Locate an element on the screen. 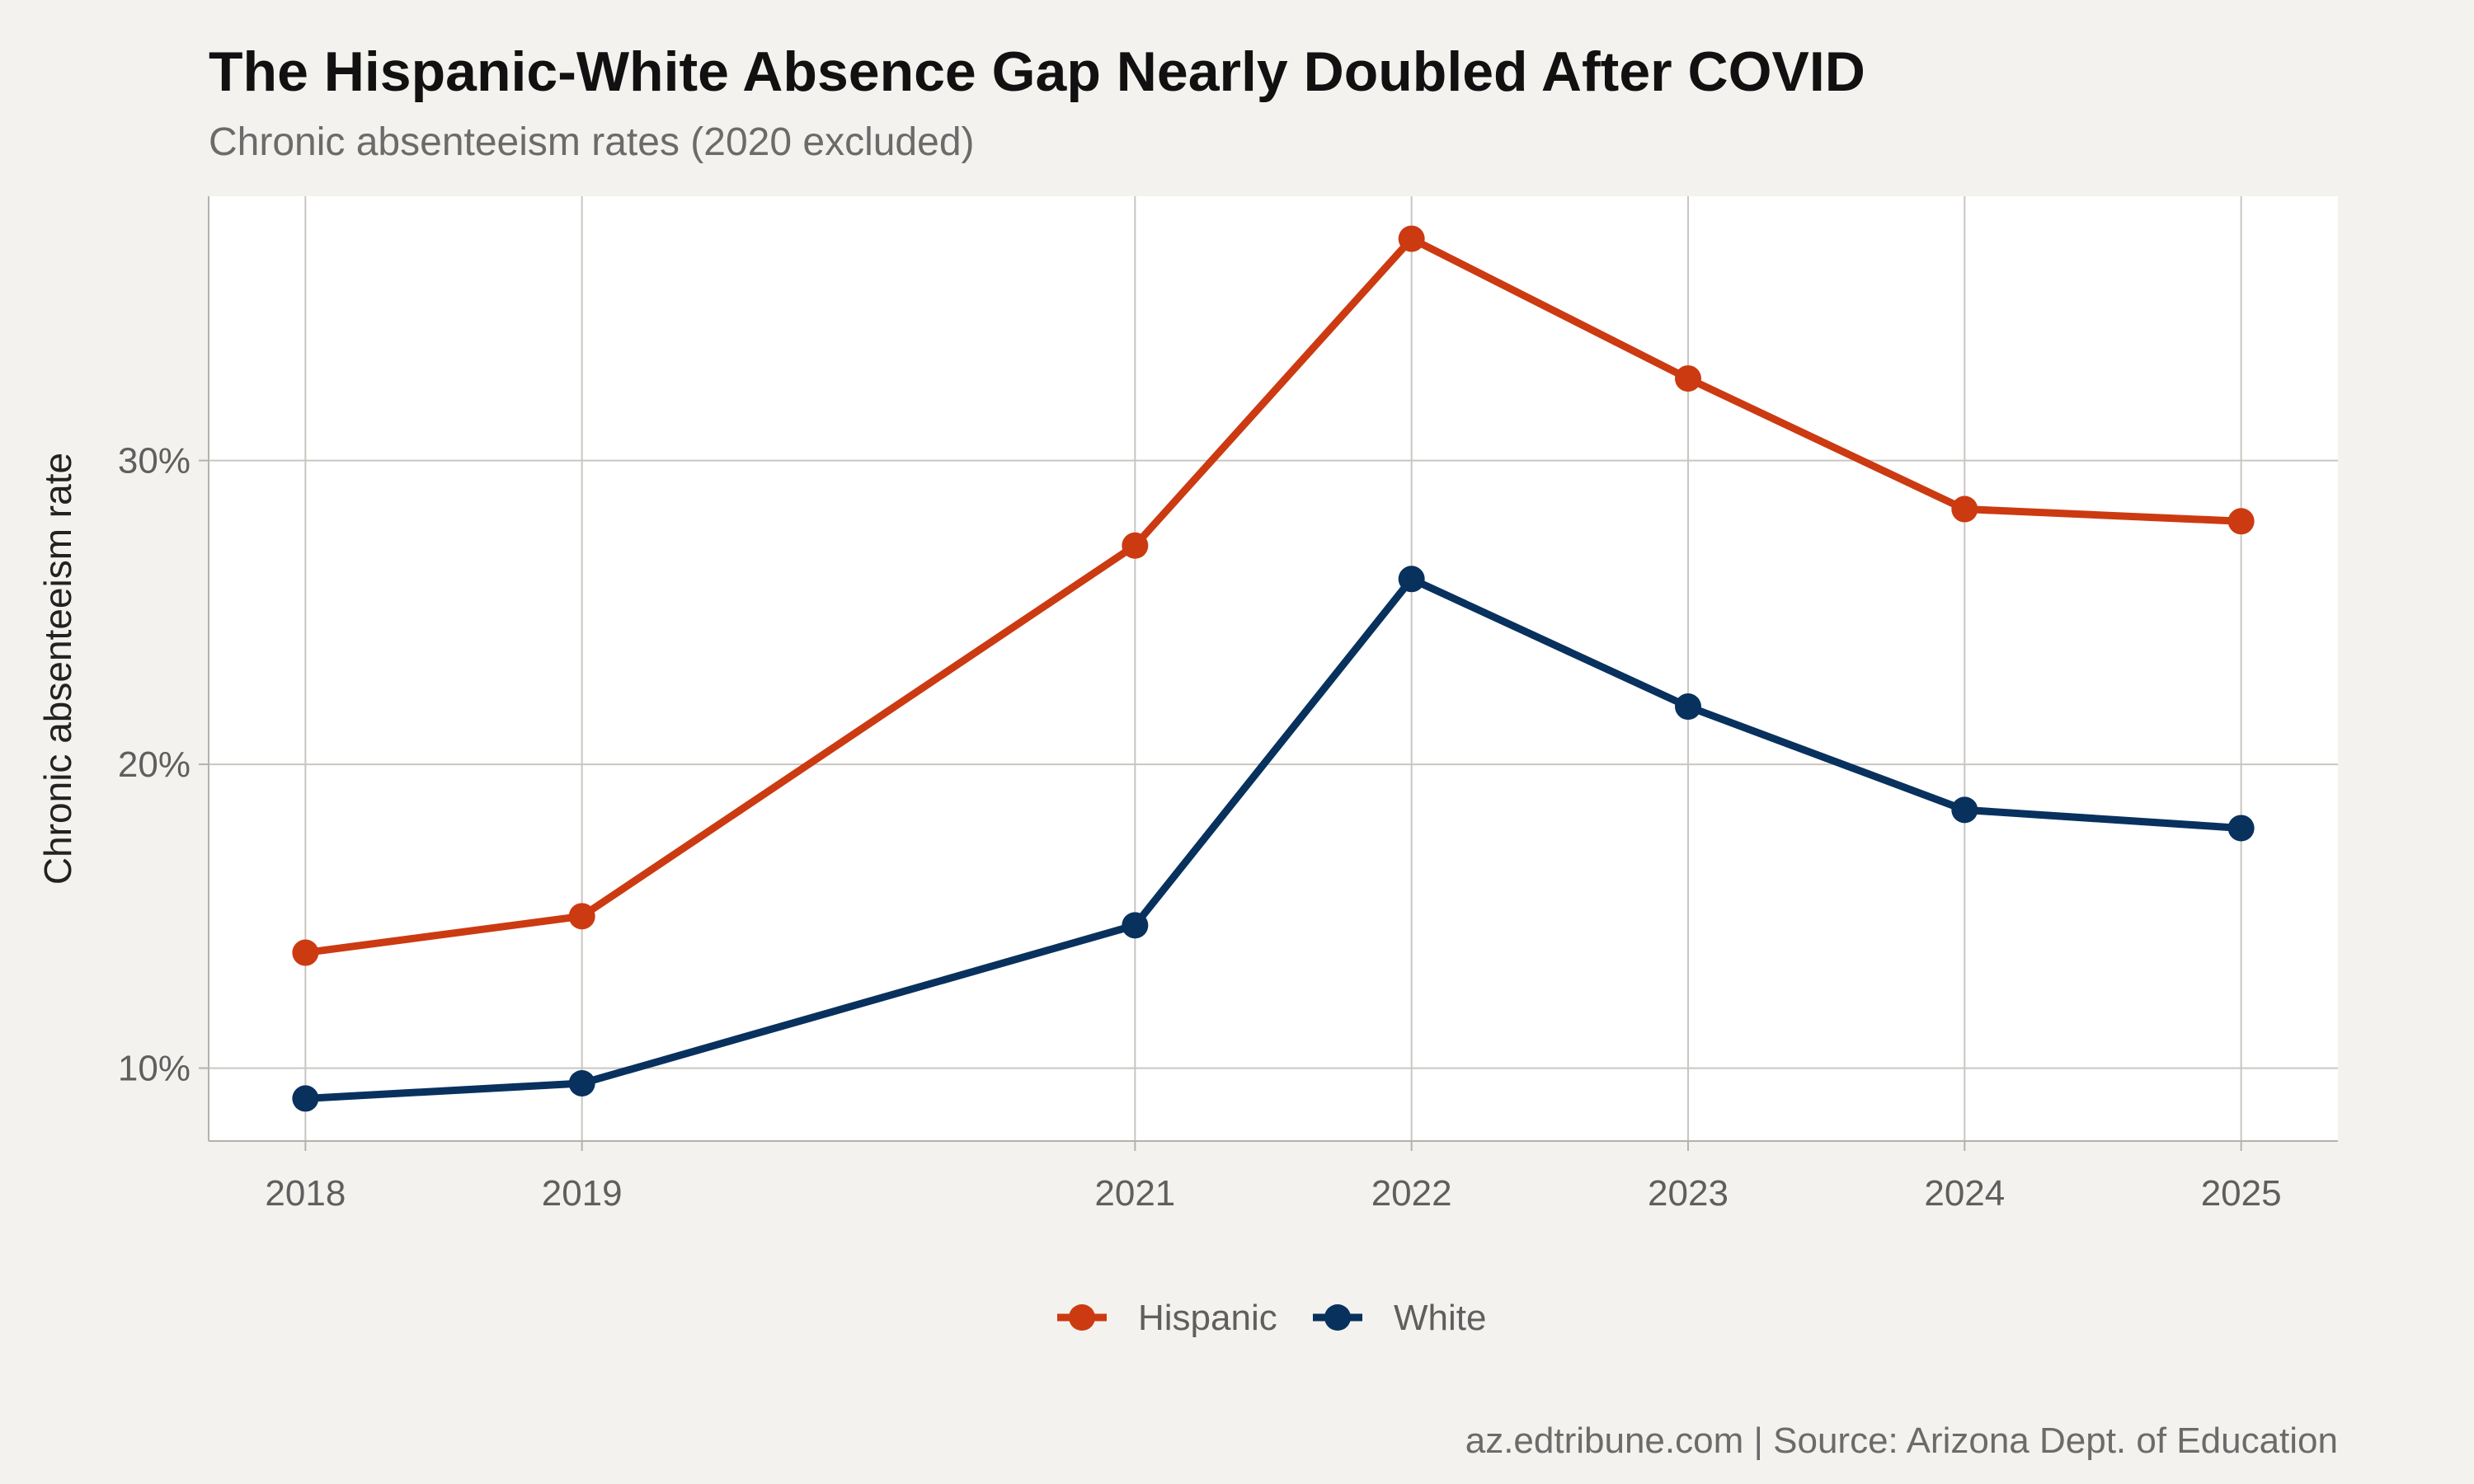  data-point-white-2025 is located at coordinates (2241, 828).